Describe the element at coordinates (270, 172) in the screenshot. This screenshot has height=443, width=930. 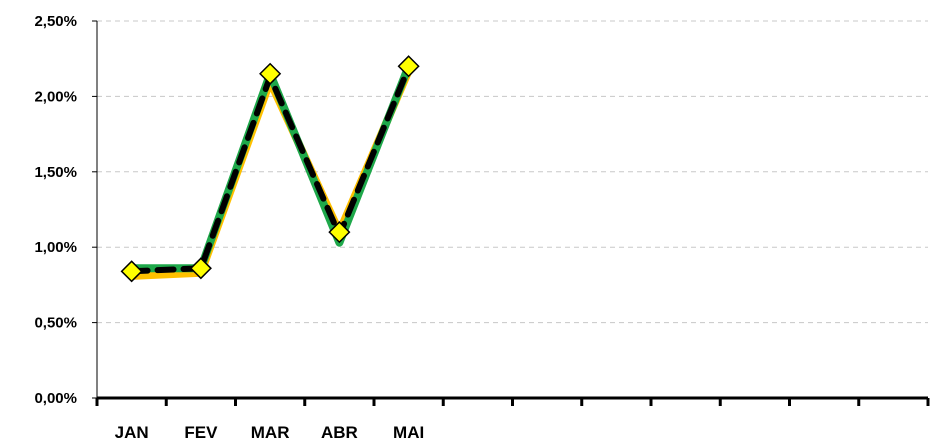
I see `series-lines` at that location.